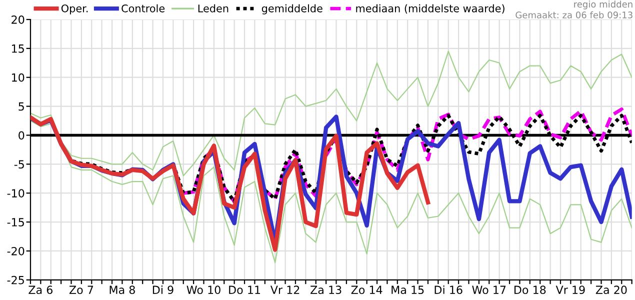 The width and height of the screenshot is (635, 300). What do you see at coordinates (448, 289) in the screenshot?
I see `x-tick-label: Di 16` at bounding box center [448, 289].